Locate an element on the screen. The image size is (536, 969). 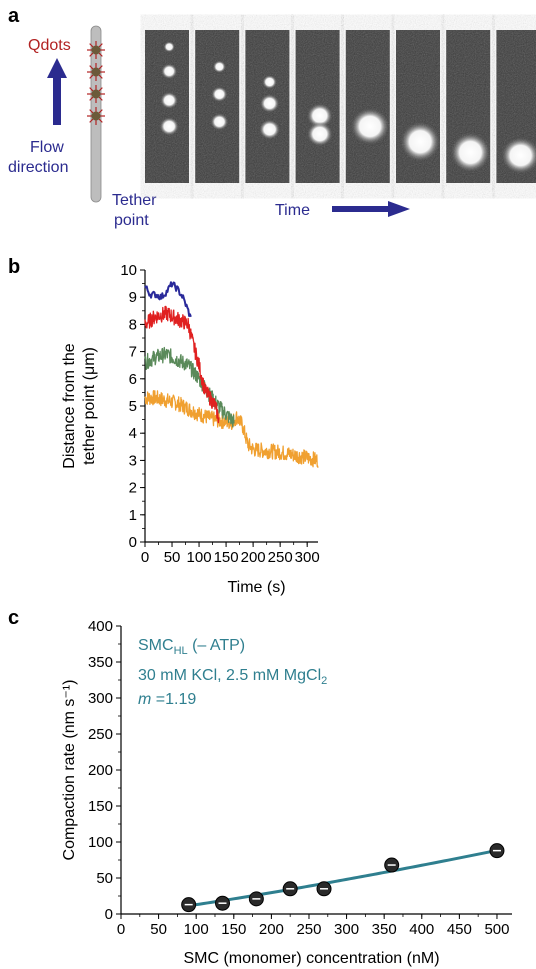
y-tick-label: 3 is located at coordinates (133, 460).